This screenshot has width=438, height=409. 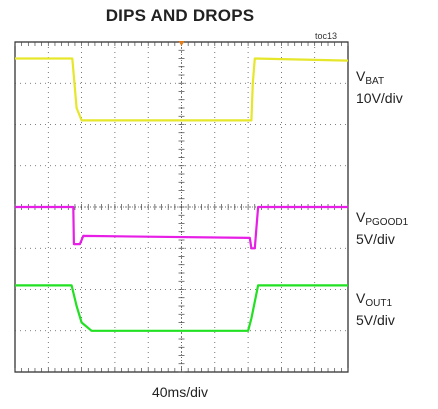 What do you see at coordinates (375, 81) in the screenshot?
I see `series-subscript: BAT` at bounding box center [375, 81].